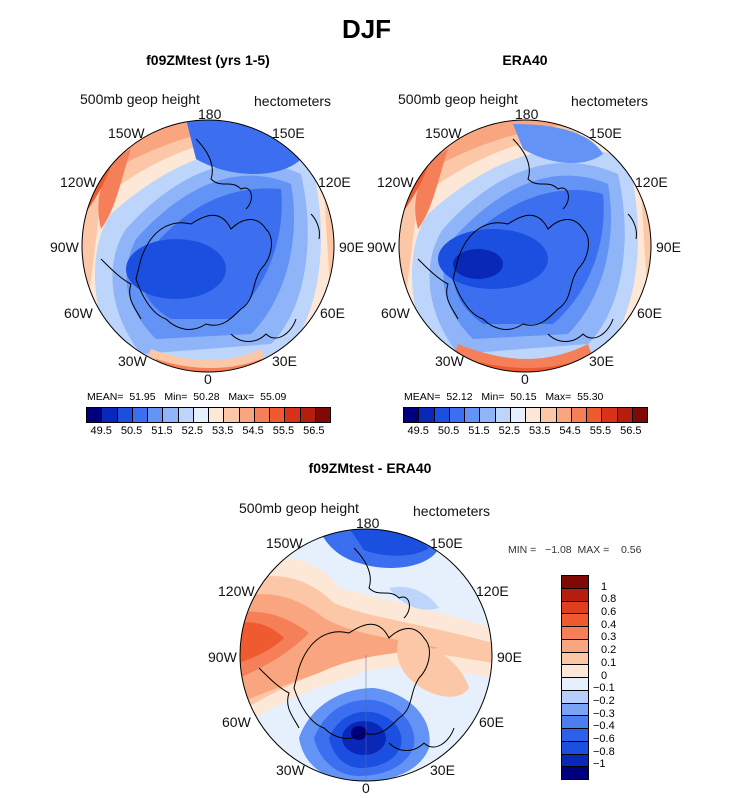 This screenshot has height=798, width=733. I want to click on panel-1-colorbar, so click(208, 415).